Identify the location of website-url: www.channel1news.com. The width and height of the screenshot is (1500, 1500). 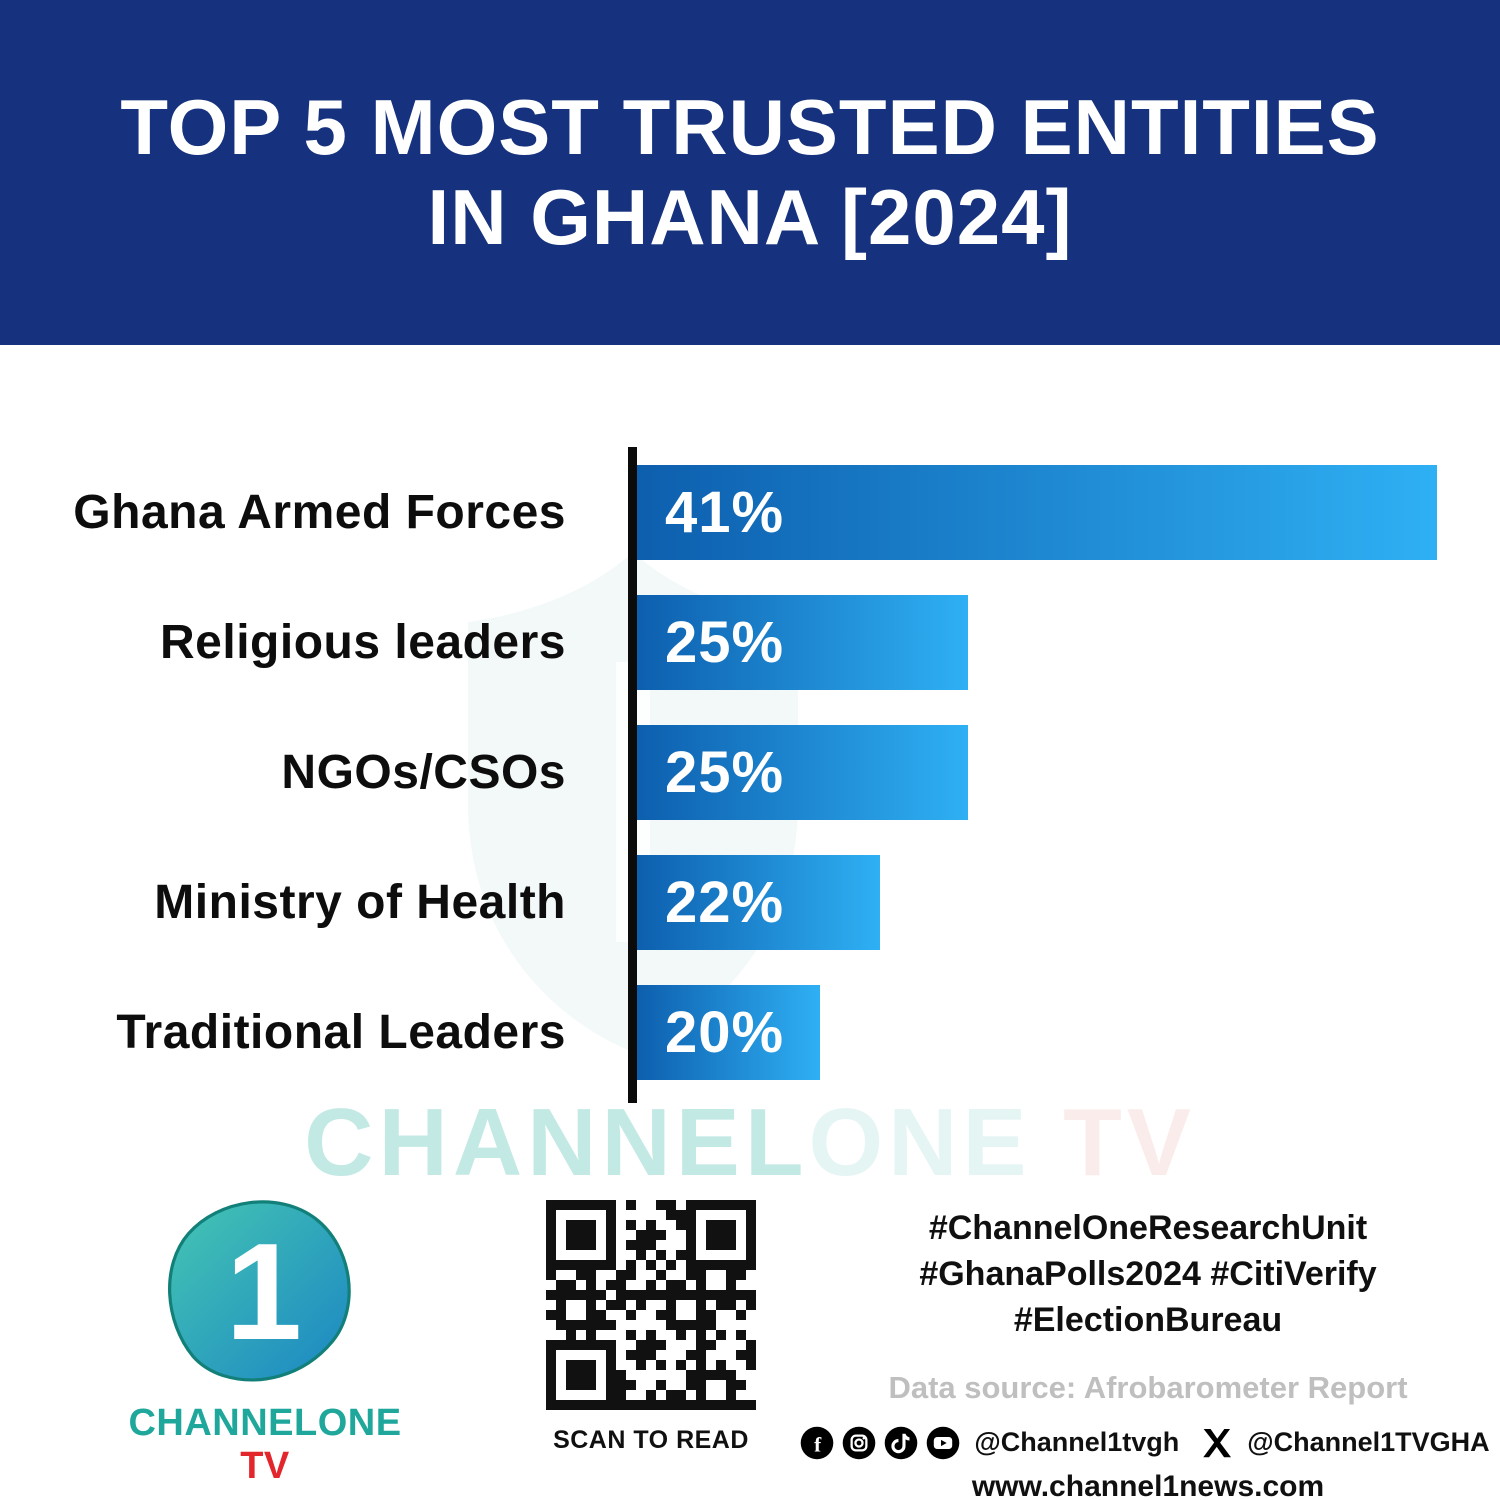
(1148, 1484).